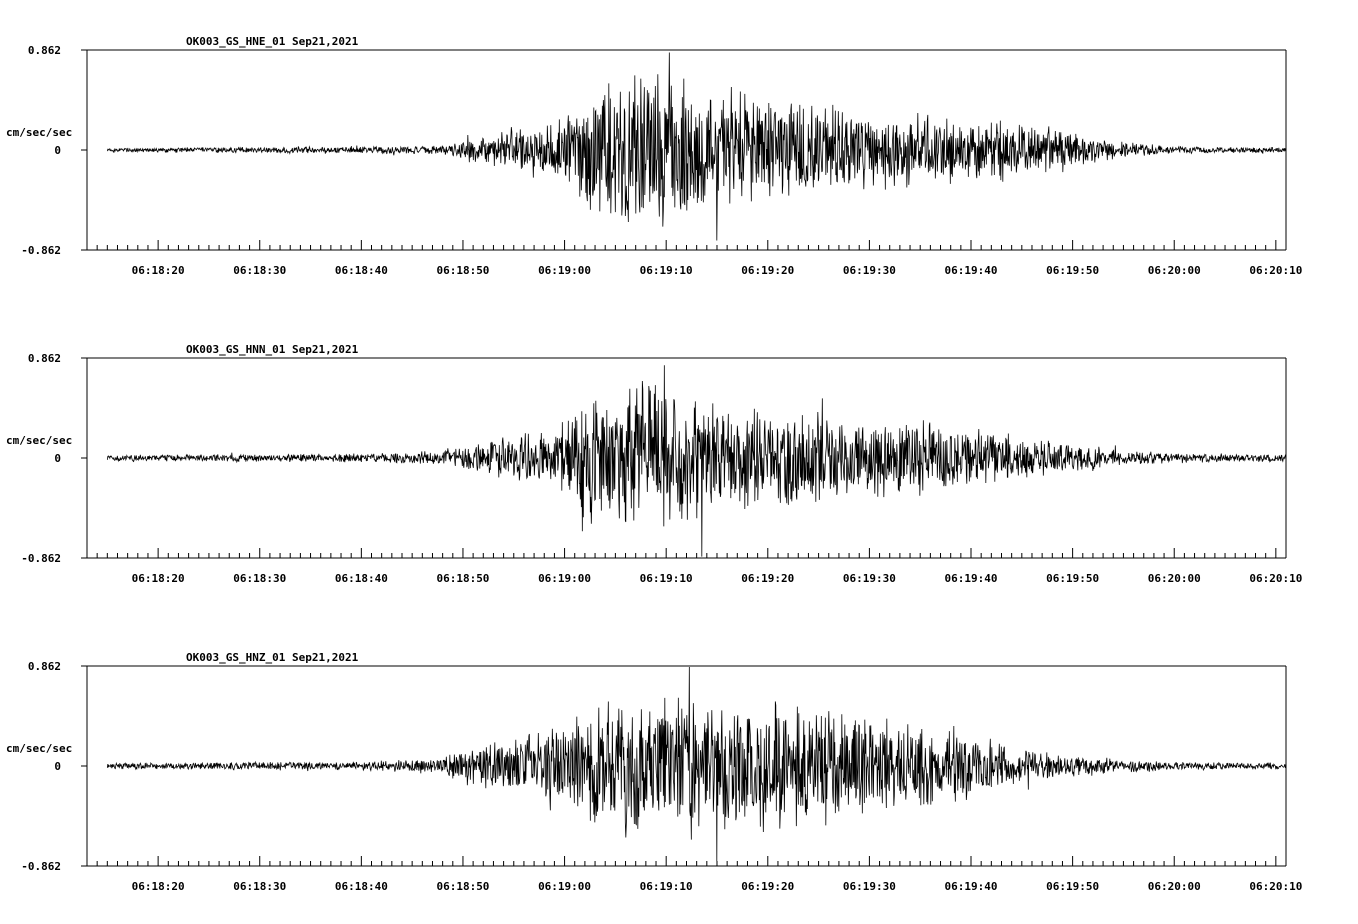 The width and height of the screenshot is (1358, 924). Describe the element at coordinates (272, 349) in the screenshot. I see `chart-title: OK003_GS_HNN_01 Sep21,2021` at that location.